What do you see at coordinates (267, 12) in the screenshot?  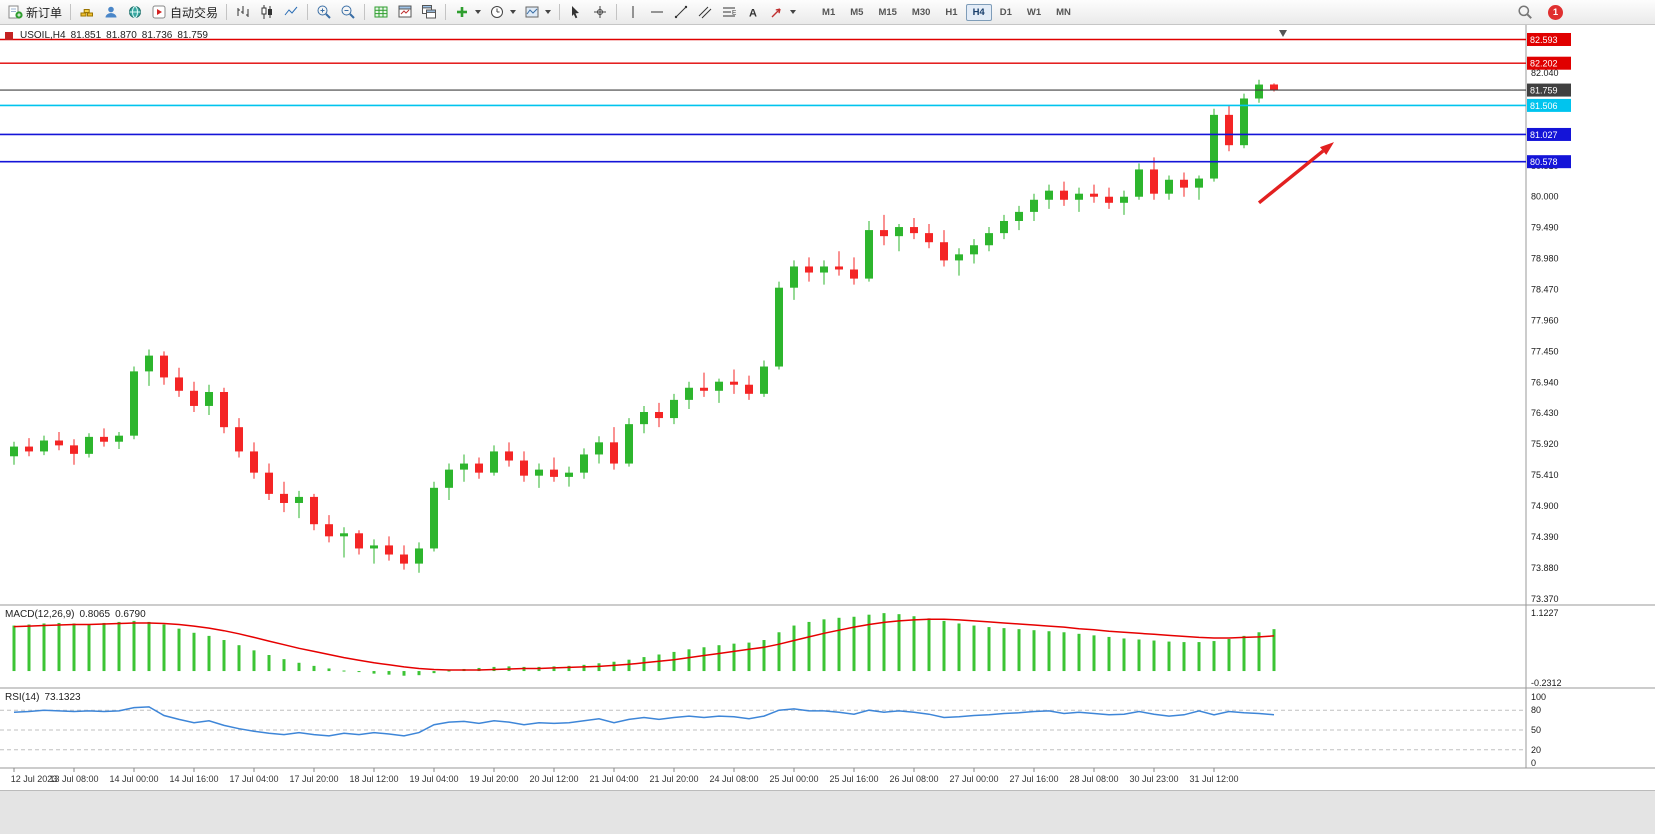 I see `candlestick-chart-button` at bounding box center [267, 12].